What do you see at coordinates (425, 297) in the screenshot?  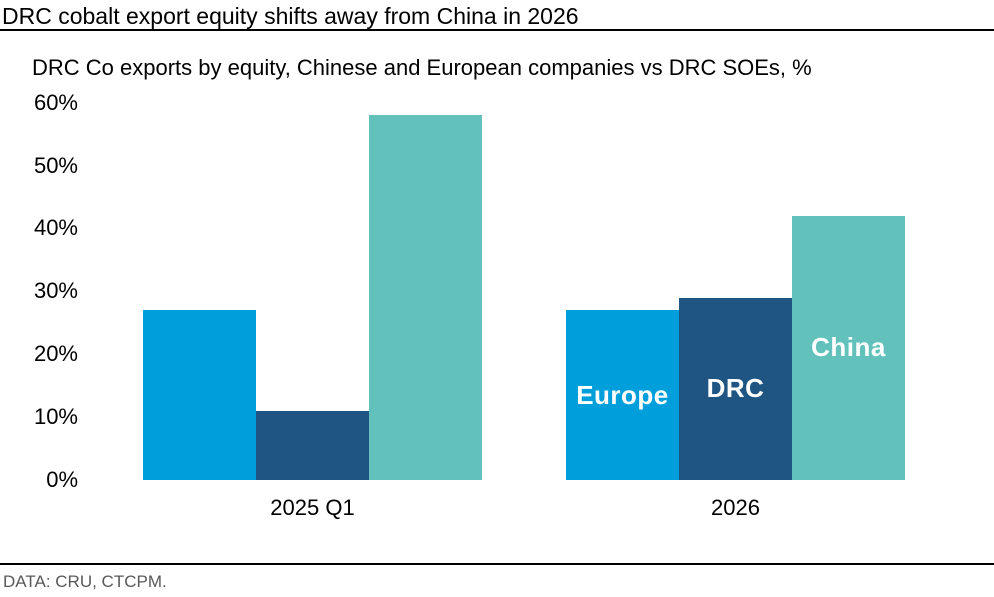 I see `bar-china-2025-q1` at bounding box center [425, 297].